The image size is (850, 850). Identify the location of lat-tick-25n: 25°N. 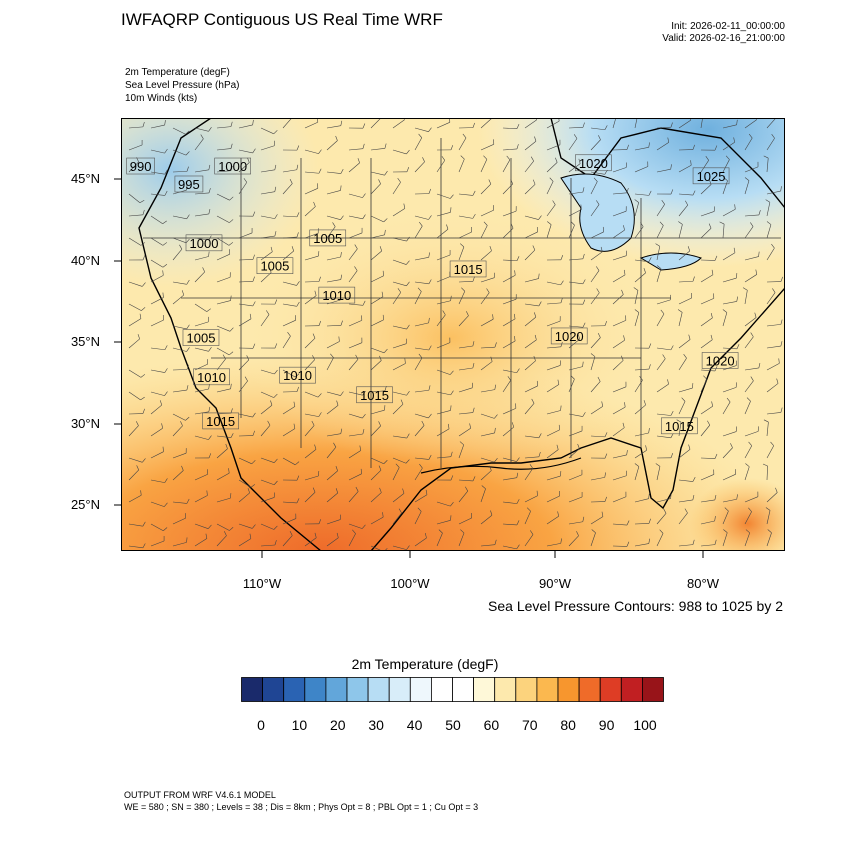
(85, 504).